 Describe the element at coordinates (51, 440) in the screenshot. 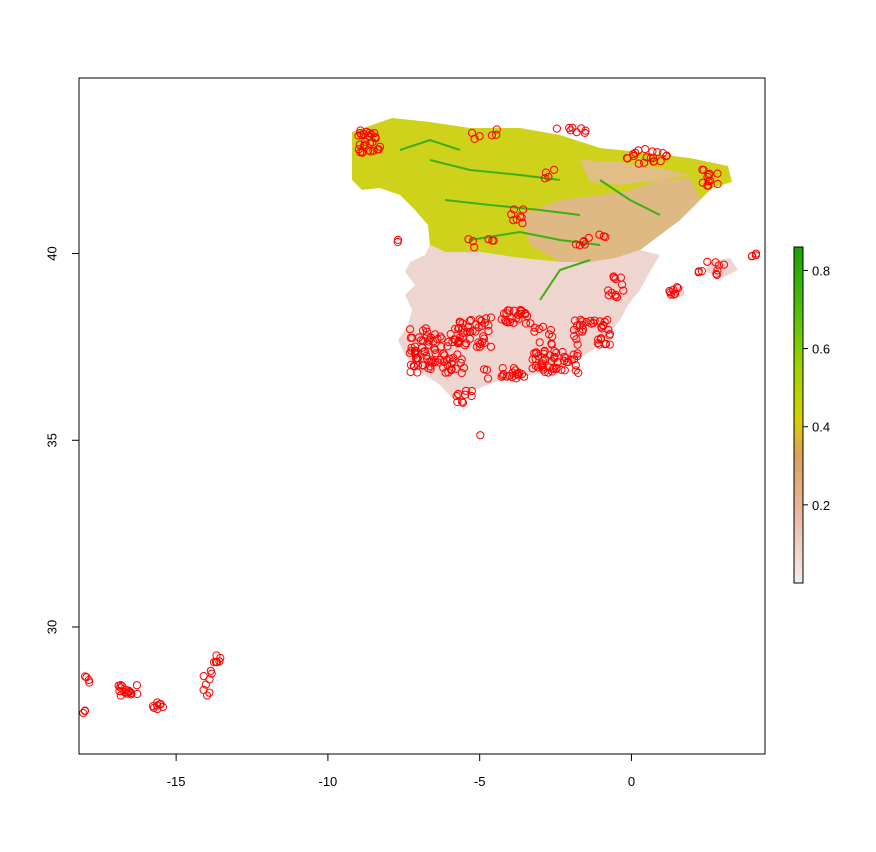

I see `y-tick-label: 35` at that location.